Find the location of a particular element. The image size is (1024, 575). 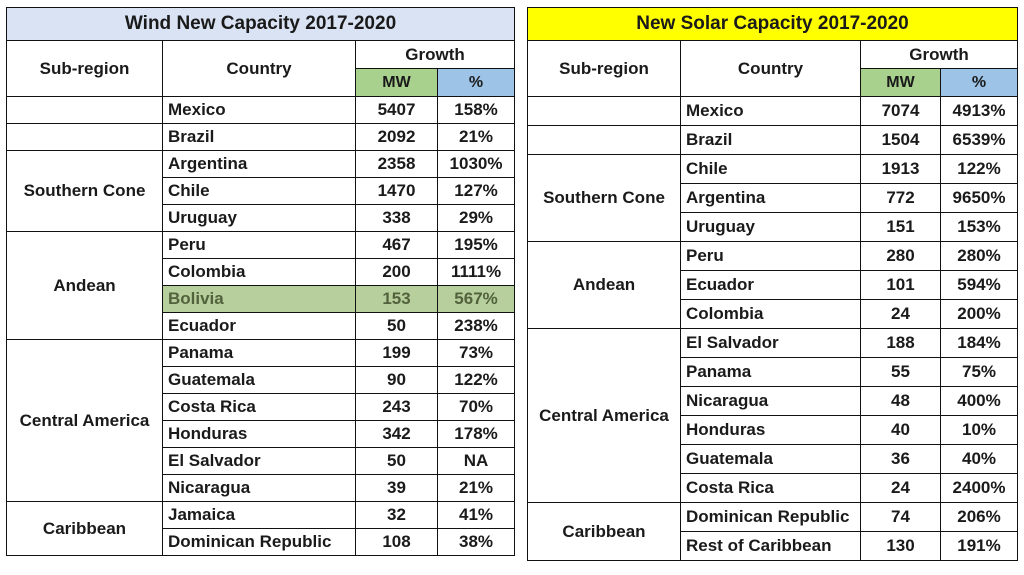

solar-table-title: New Solar Capacity 2017-2020 is located at coordinates (772, 24).